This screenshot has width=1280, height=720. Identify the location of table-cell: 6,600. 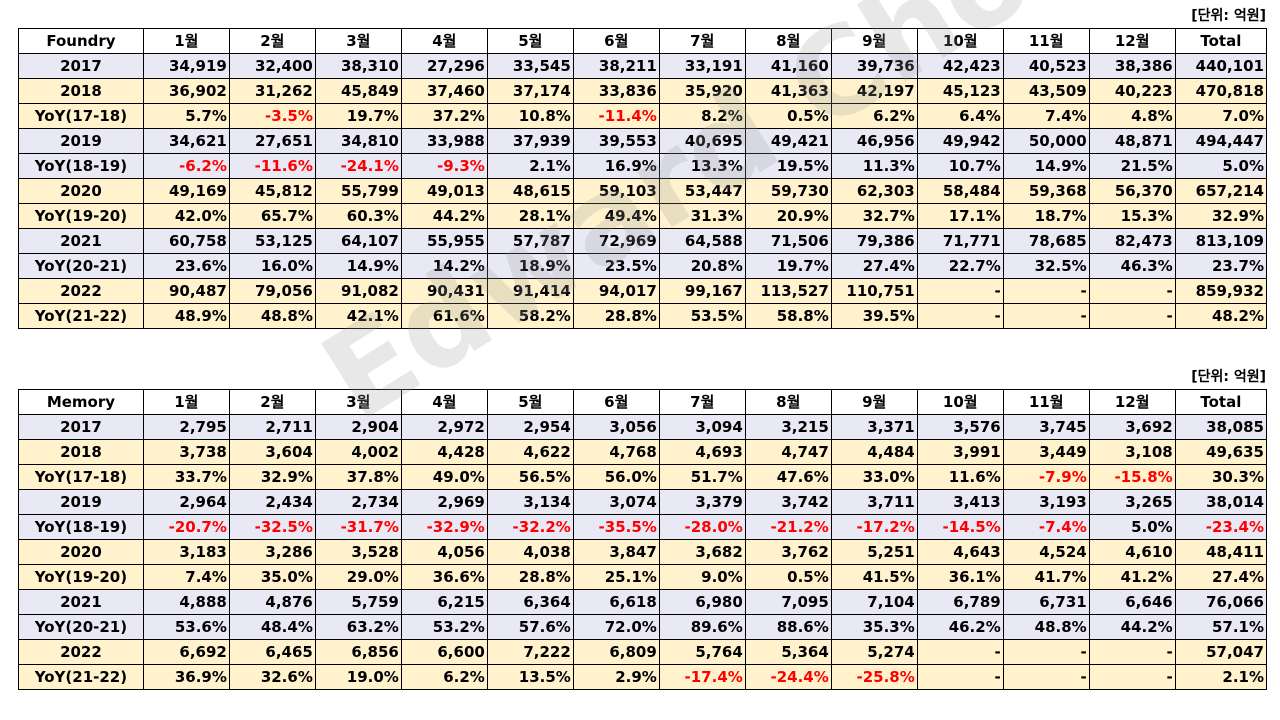
(444, 652).